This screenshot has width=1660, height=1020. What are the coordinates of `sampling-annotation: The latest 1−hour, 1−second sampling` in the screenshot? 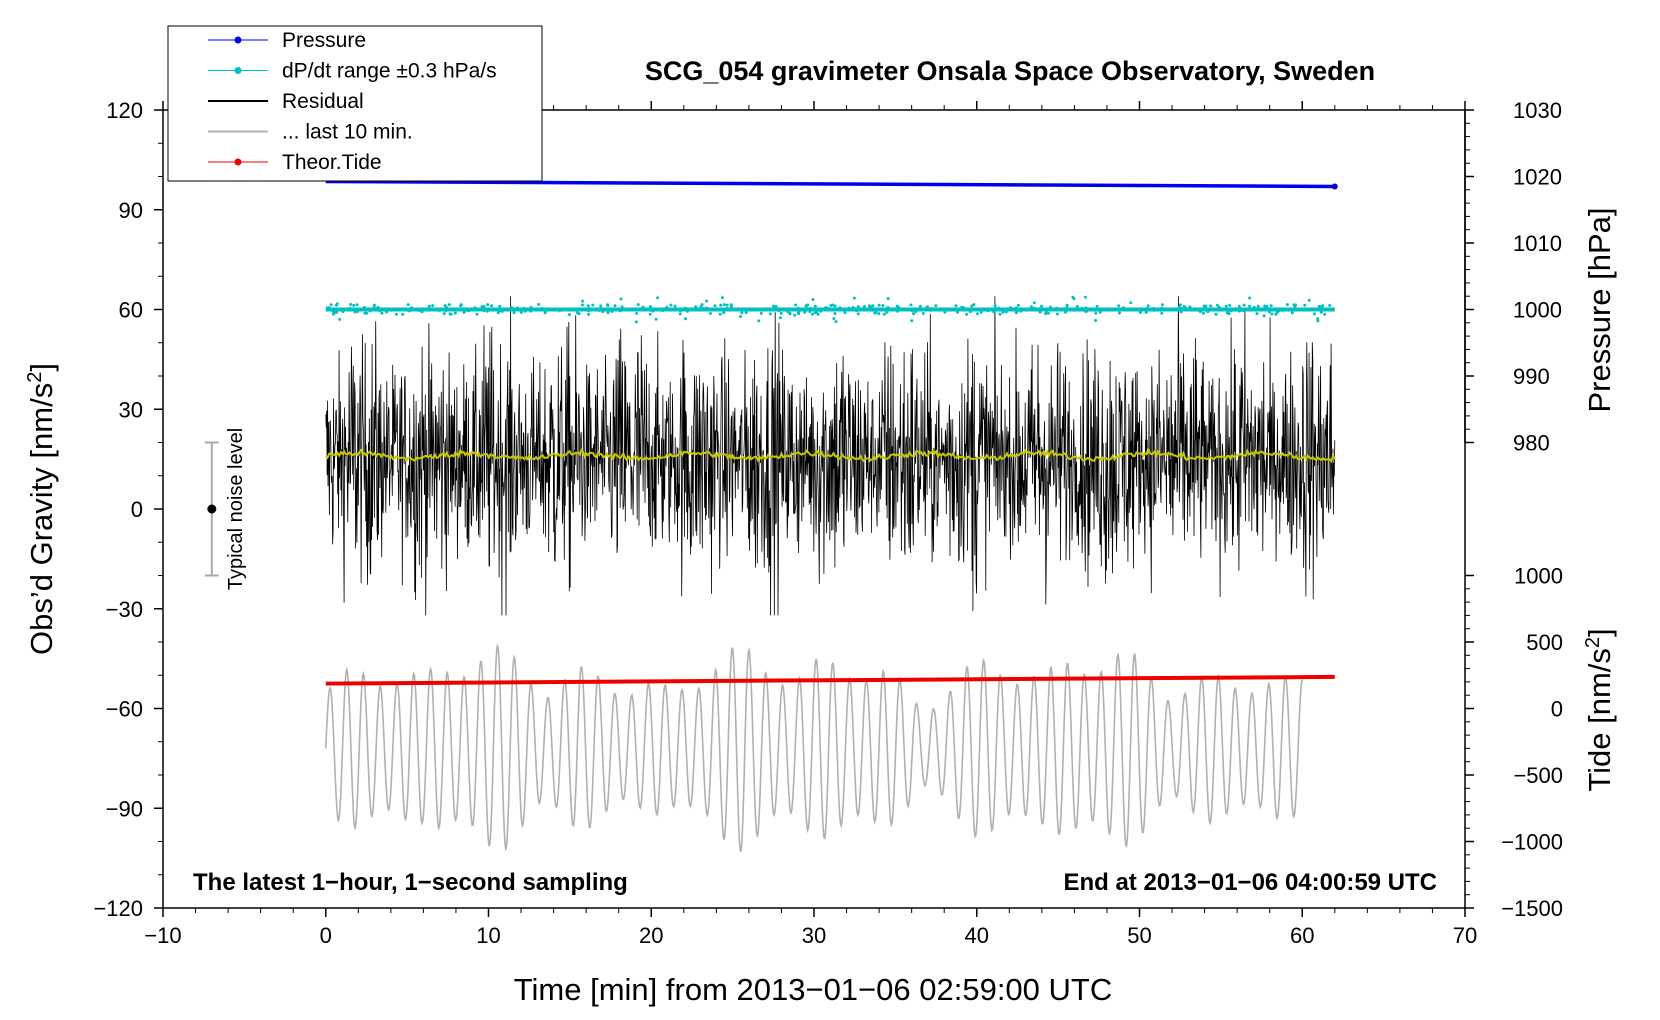 It's located at (410, 882).